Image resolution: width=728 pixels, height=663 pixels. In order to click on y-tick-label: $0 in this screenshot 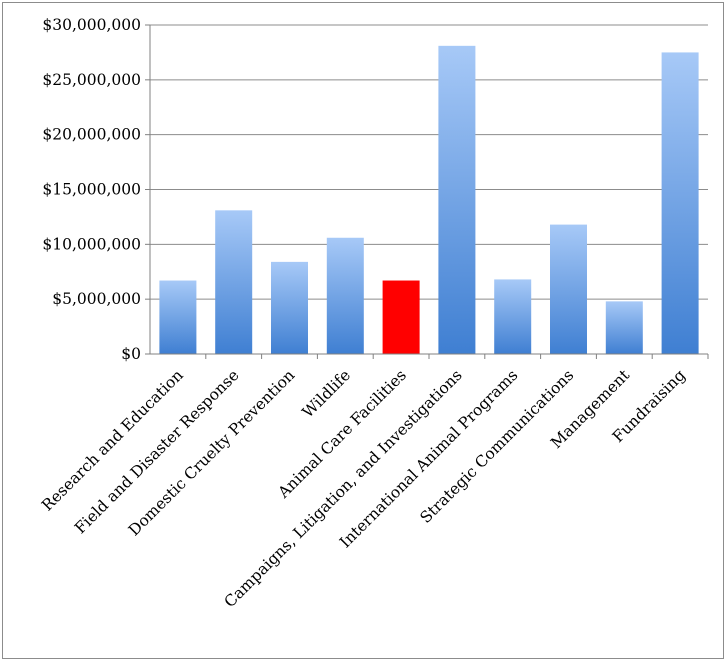, I will do `click(131, 354)`.